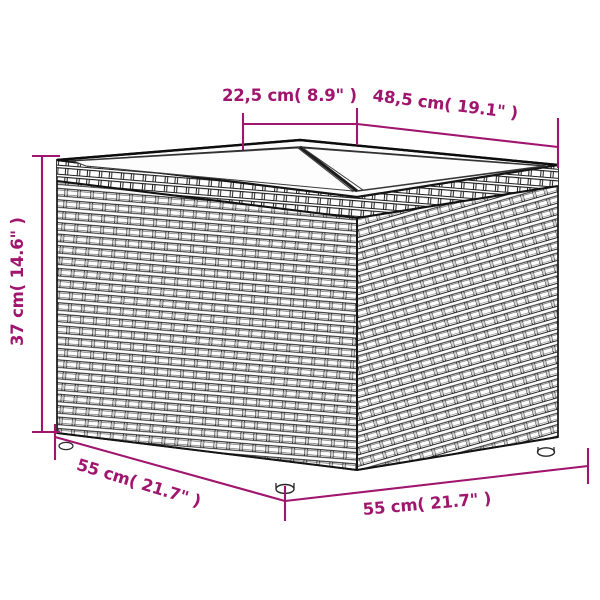  What do you see at coordinates (213, 169) in the screenshot?
I see `glass-pane-left` at bounding box center [213, 169].